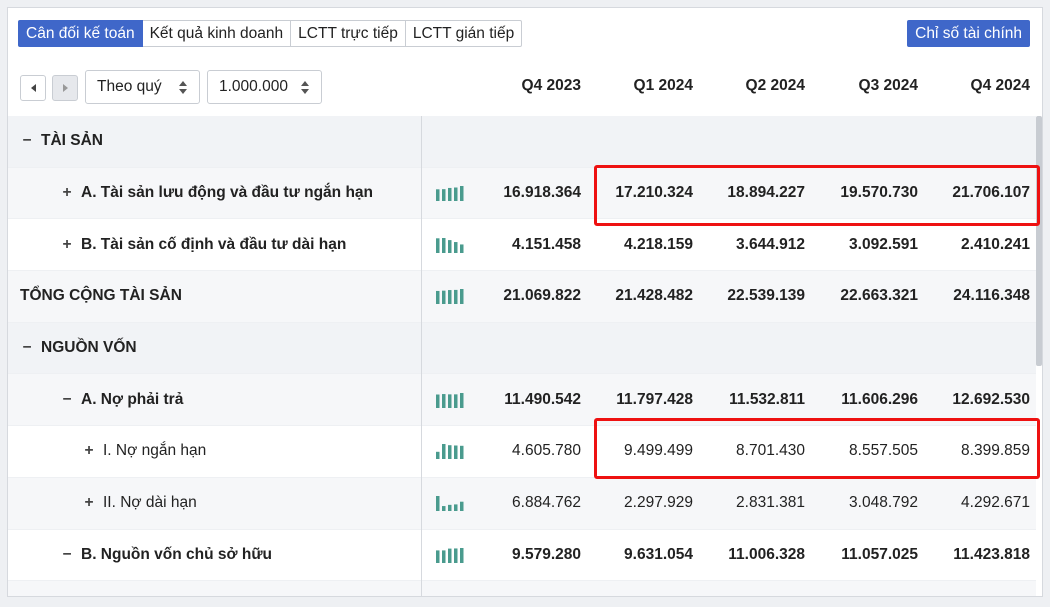 Image resolution: width=1050 pixels, height=607 pixels. What do you see at coordinates (879, 296) in the screenshot?
I see `value-cell: 22.663.321` at bounding box center [879, 296].